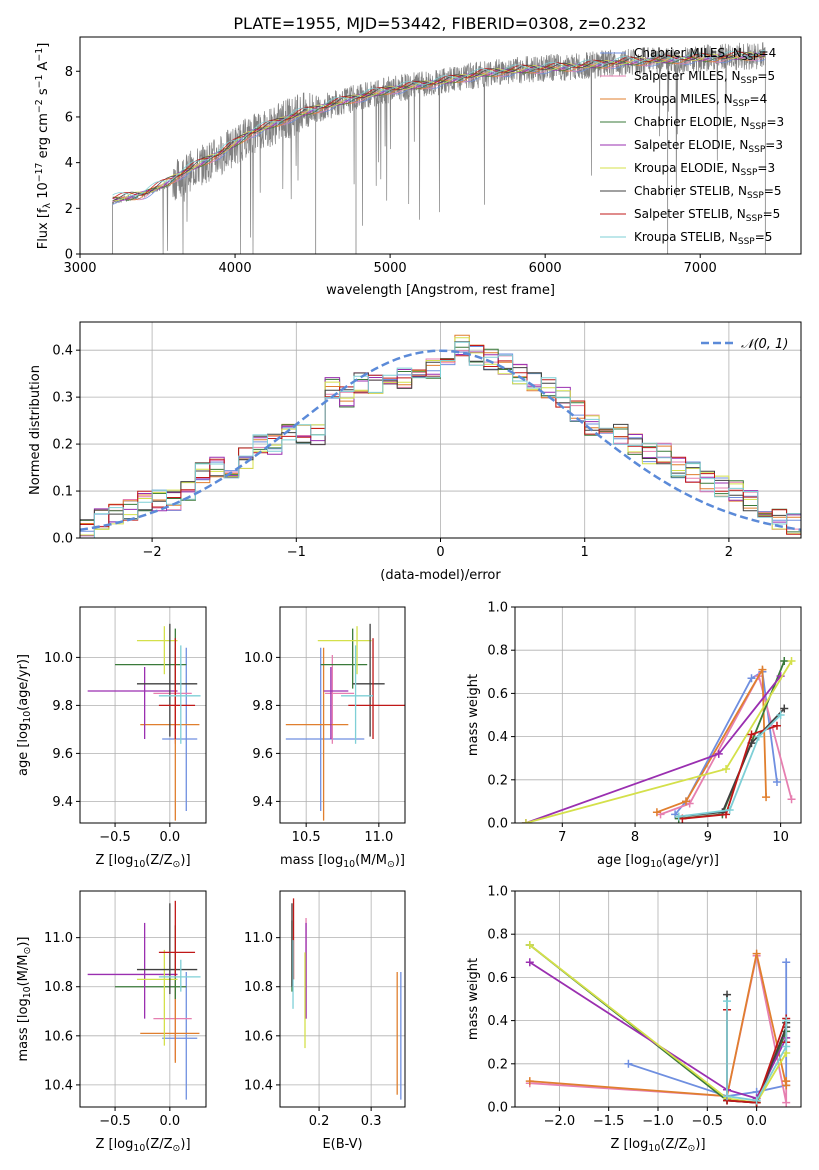 The image size is (819, 1170). What do you see at coordinates (729, 552) in the screenshot?
I see `x-tick-label: 2` at bounding box center [729, 552].